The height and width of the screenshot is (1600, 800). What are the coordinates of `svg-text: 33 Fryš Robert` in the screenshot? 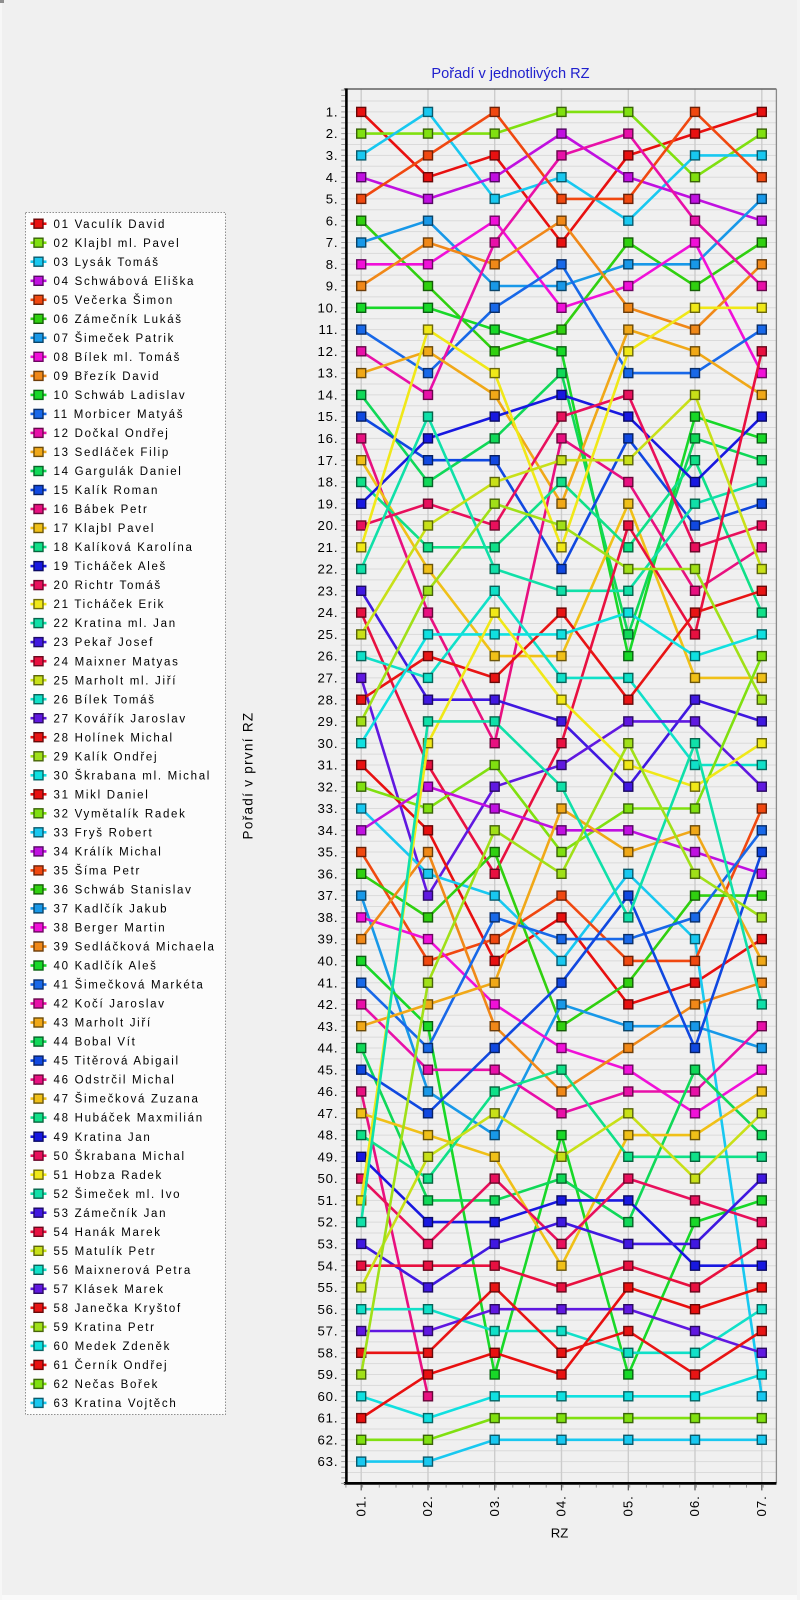 It's located at (104, 833).